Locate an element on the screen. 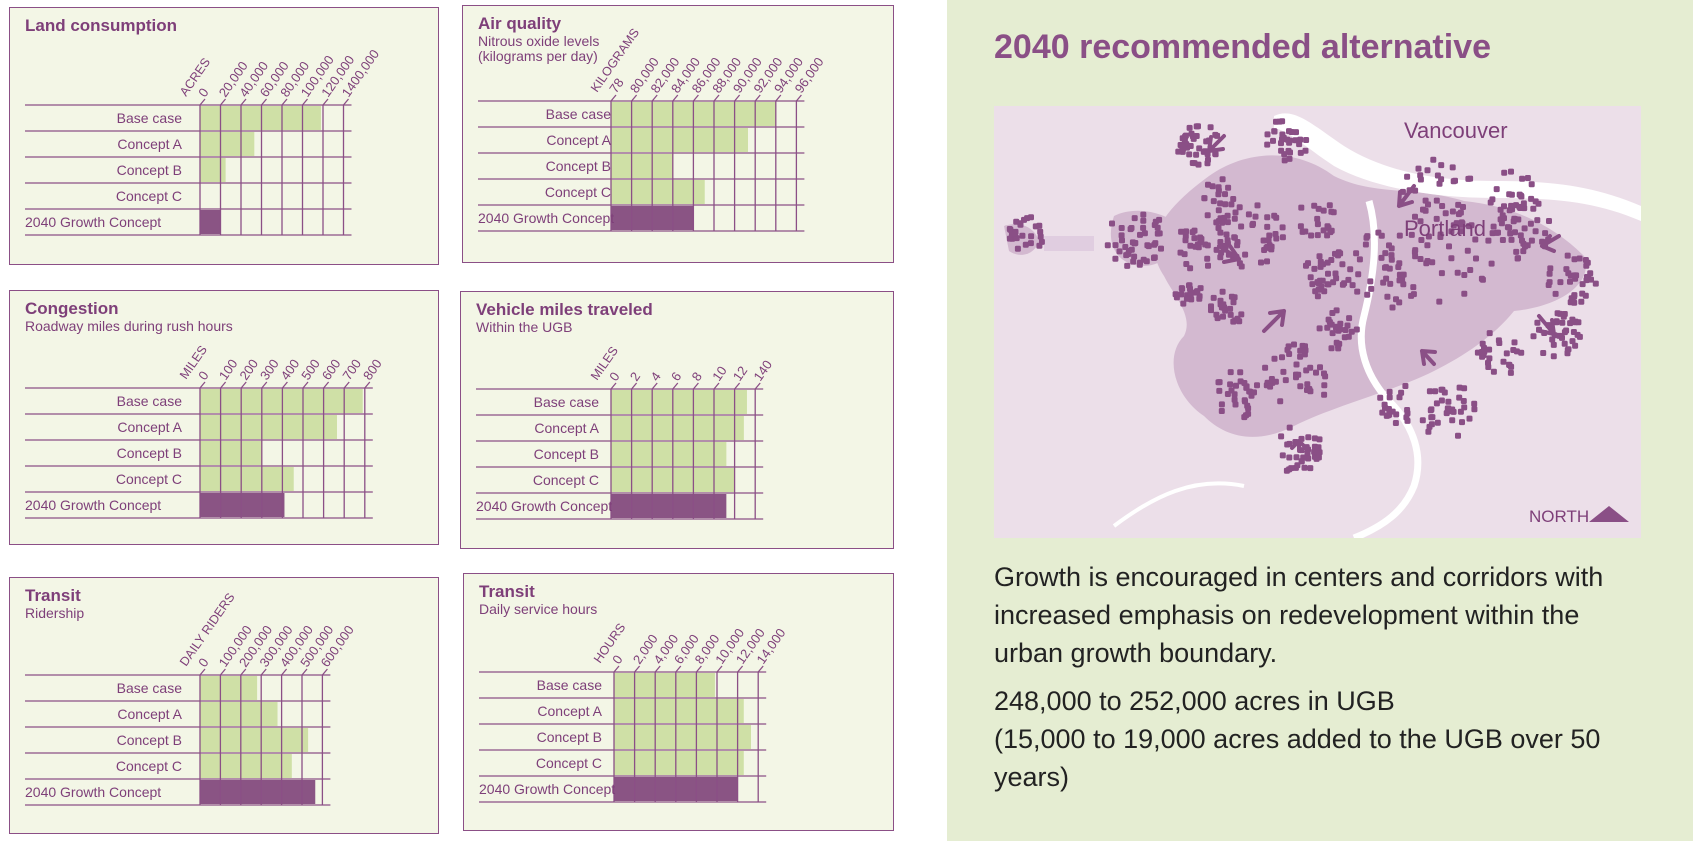 The width and height of the screenshot is (1693, 841). row-label: Concept C is located at coordinates (149, 479).